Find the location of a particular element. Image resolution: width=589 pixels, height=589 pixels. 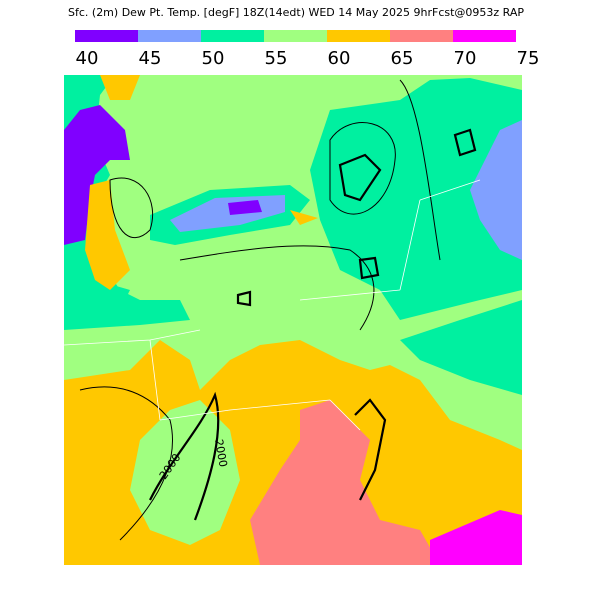

colorbar-level: 45 is located at coordinates (150, 58).